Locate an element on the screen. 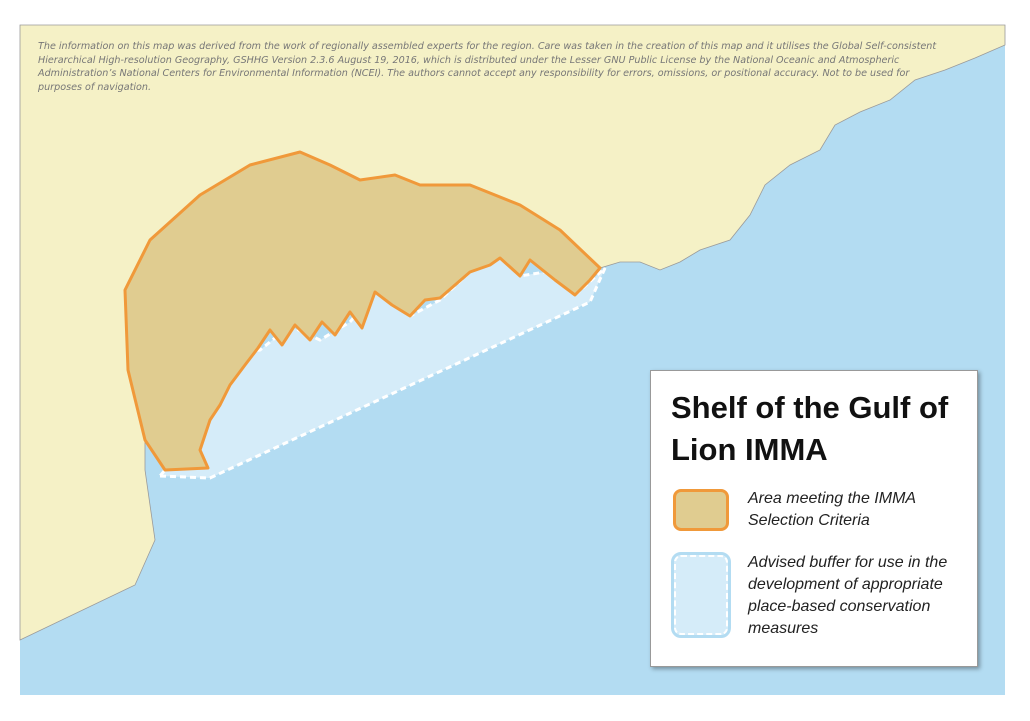 Image resolution: width=1030 pixels, height=721 pixels. legend-label: Area meeting the IMMA Selection Criteria is located at coordinates (832, 509).